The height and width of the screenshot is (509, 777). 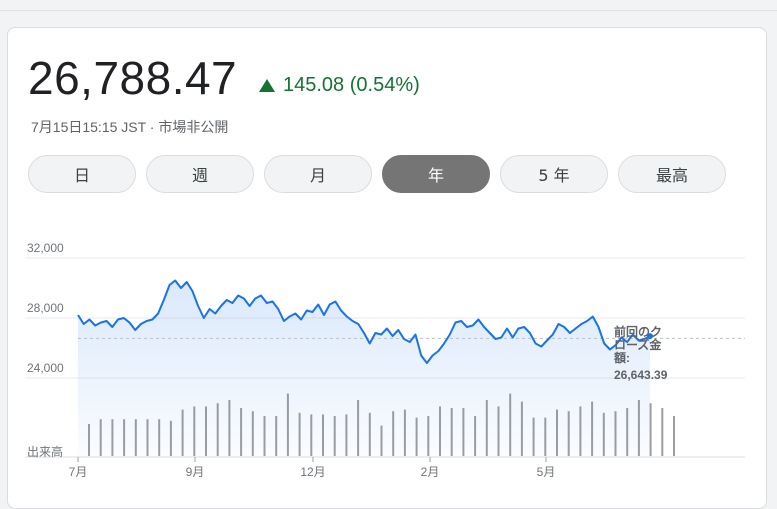 I want to click on current-price: 26,788.47, so click(x=133, y=78).